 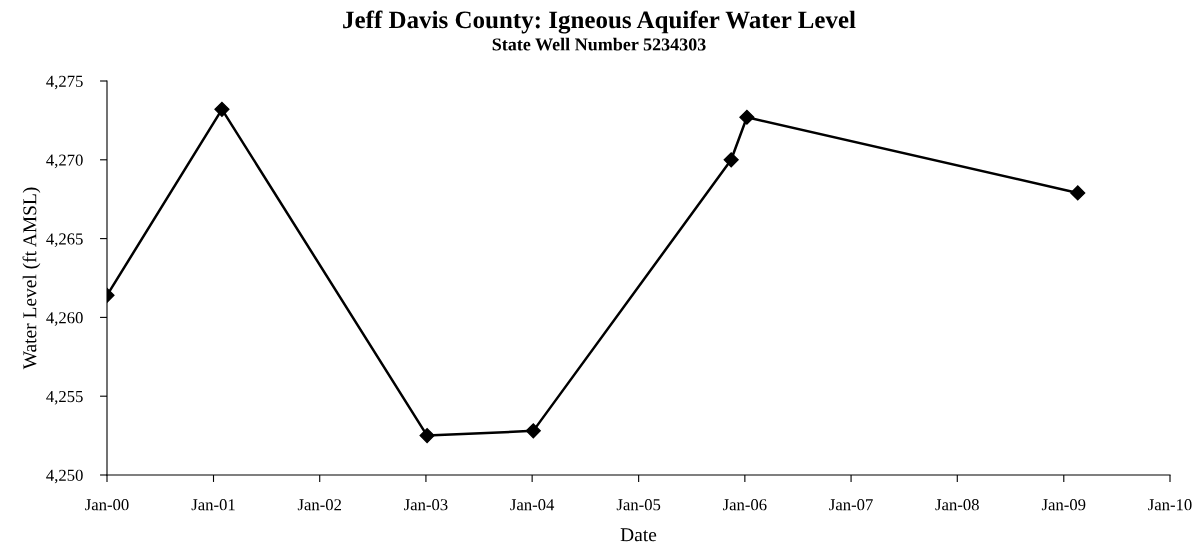 What do you see at coordinates (319, 505) in the screenshot?
I see `x-tick-label: Jan-02` at bounding box center [319, 505].